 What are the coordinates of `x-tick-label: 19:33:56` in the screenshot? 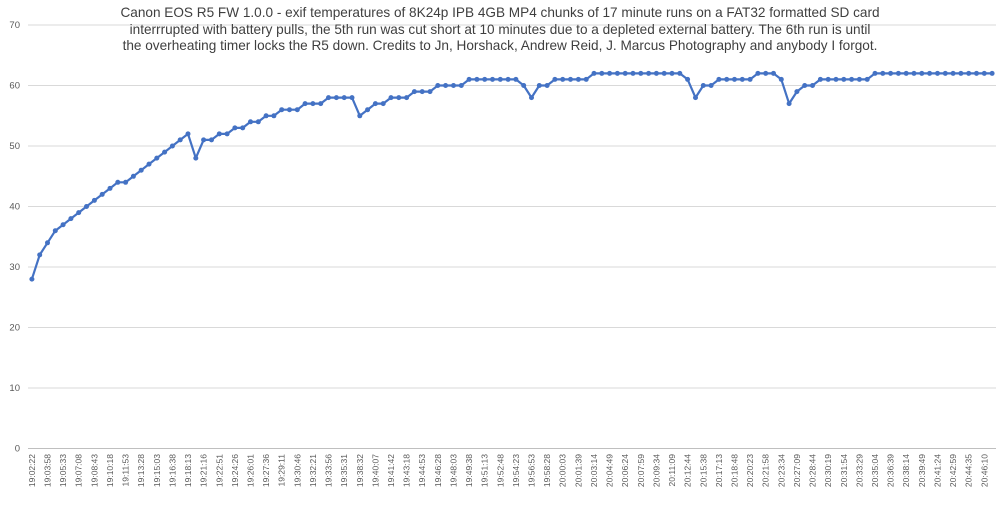 It's located at (329, 470).